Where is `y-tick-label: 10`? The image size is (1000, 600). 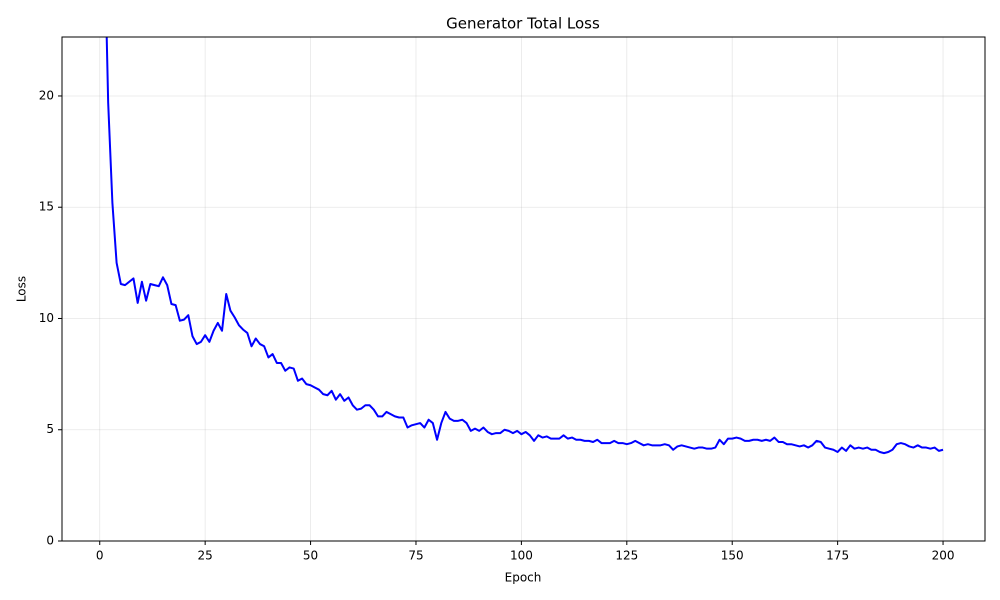
y-tick-label: 10 is located at coordinates (46, 318).